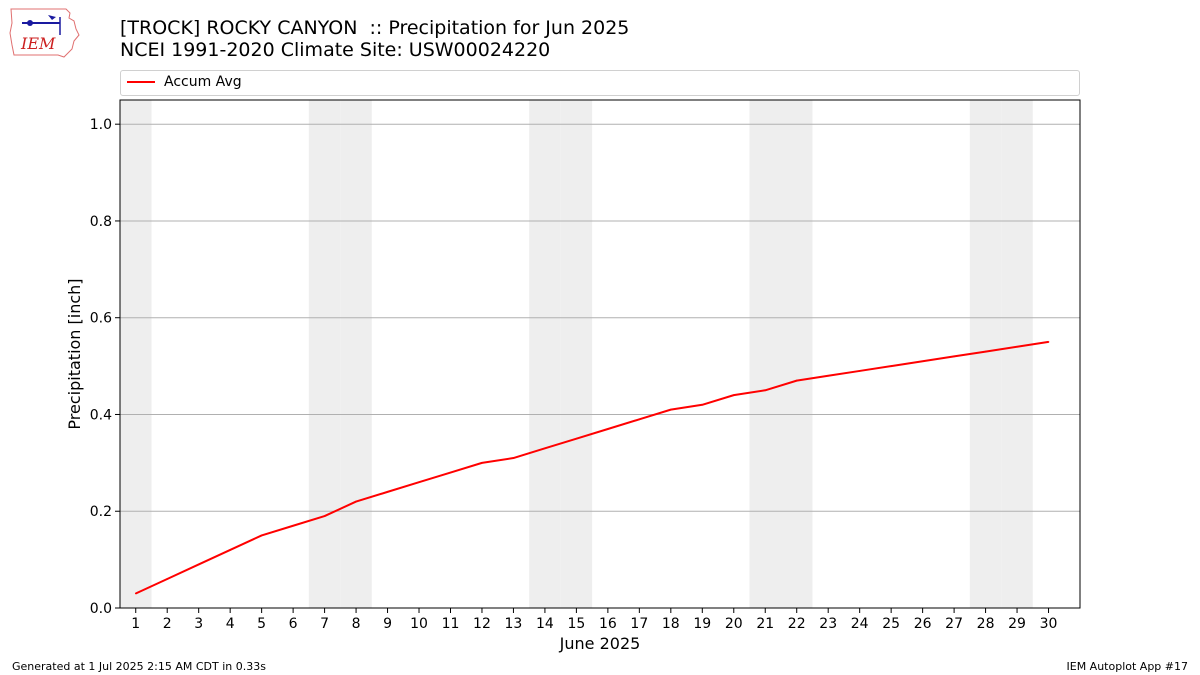 The width and height of the screenshot is (1200, 675). I want to click on y-axis: 0.0 0.2 0.4 0.6 0.8 1.0, so click(105, 367).